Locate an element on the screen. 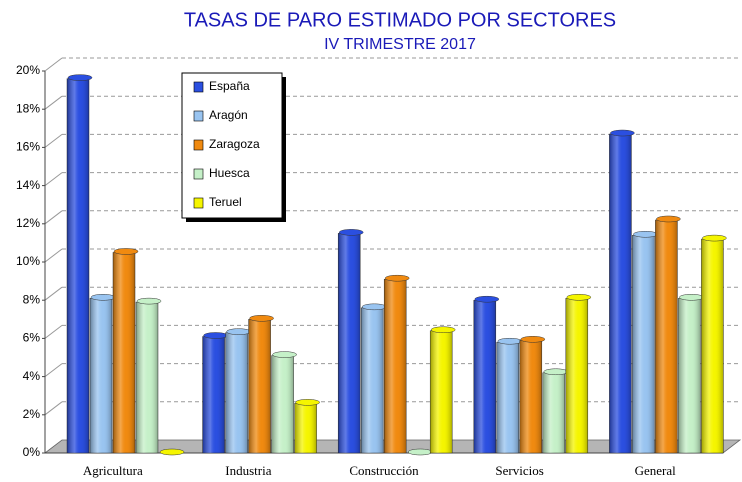 Image resolution: width=742 pixels, height=482 pixels. legend-label: España is located at coordinates (229, 86).